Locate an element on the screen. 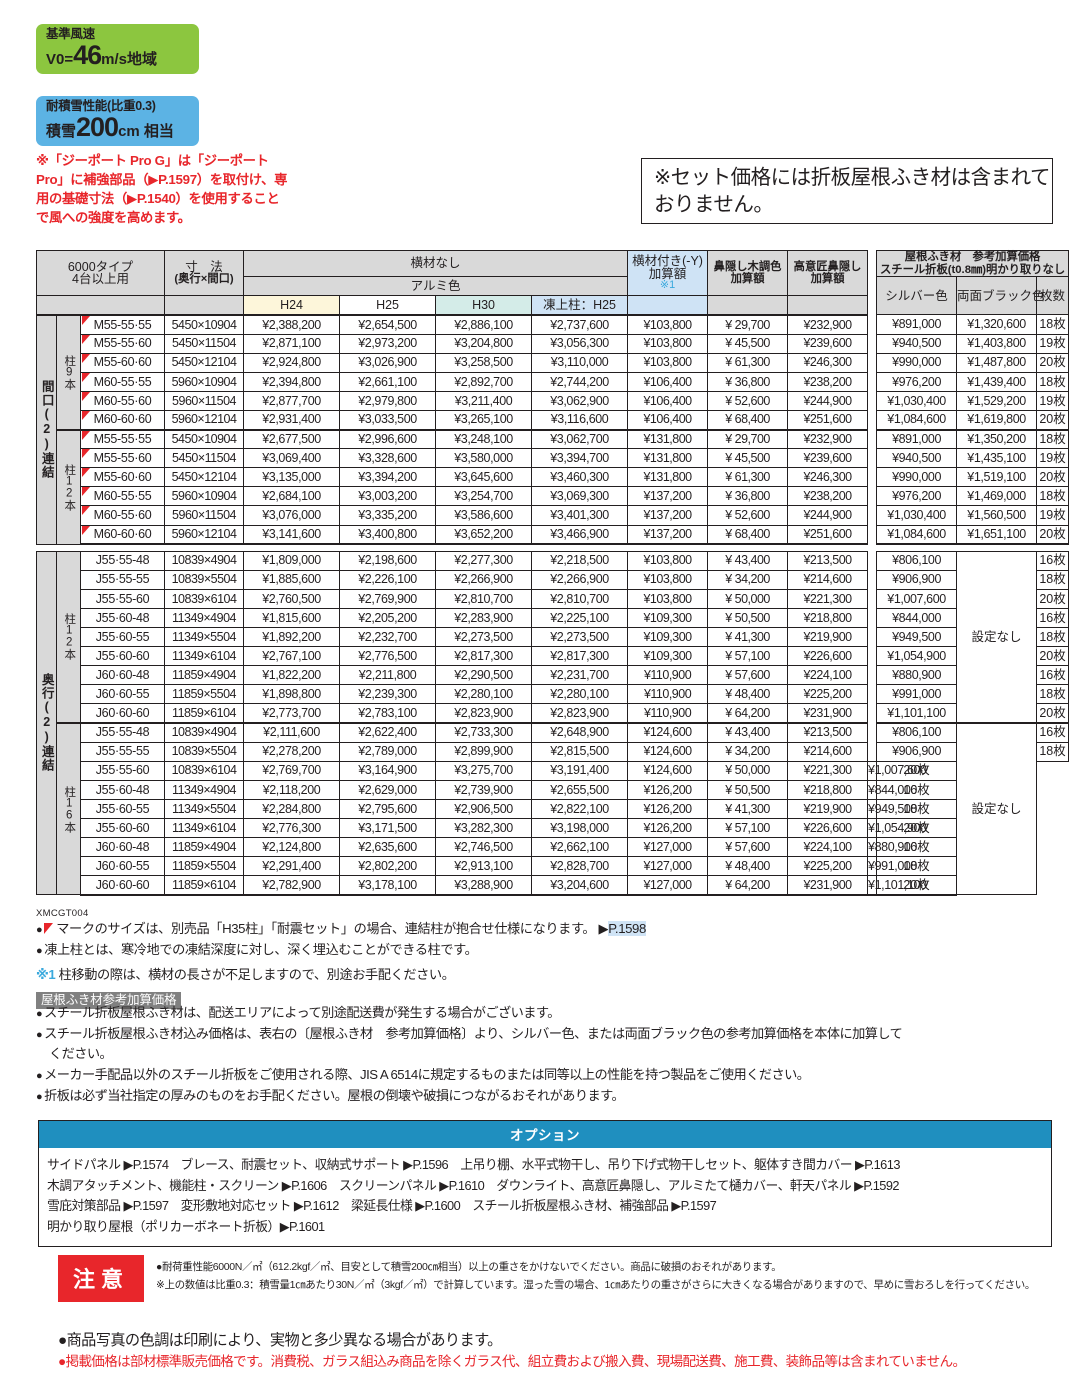 This screenshot has width=1089, height=1400. snow-badge-unit: cm 相当 is located at coordinates (146, 132).